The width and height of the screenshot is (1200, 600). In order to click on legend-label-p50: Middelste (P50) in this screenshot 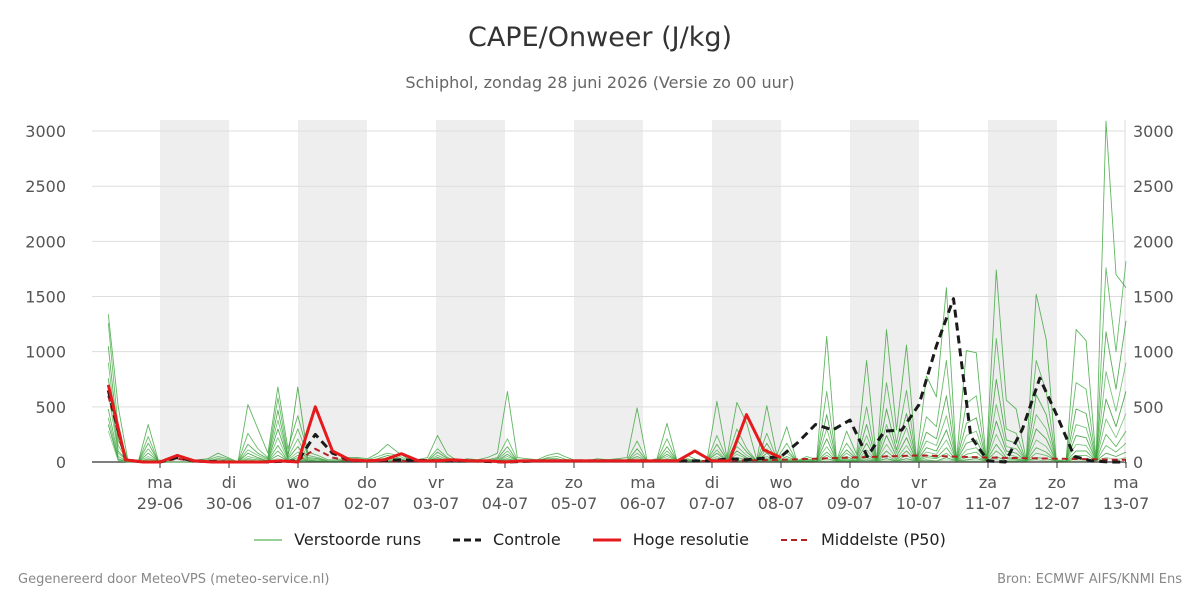, I will do `click(883, 539)`.